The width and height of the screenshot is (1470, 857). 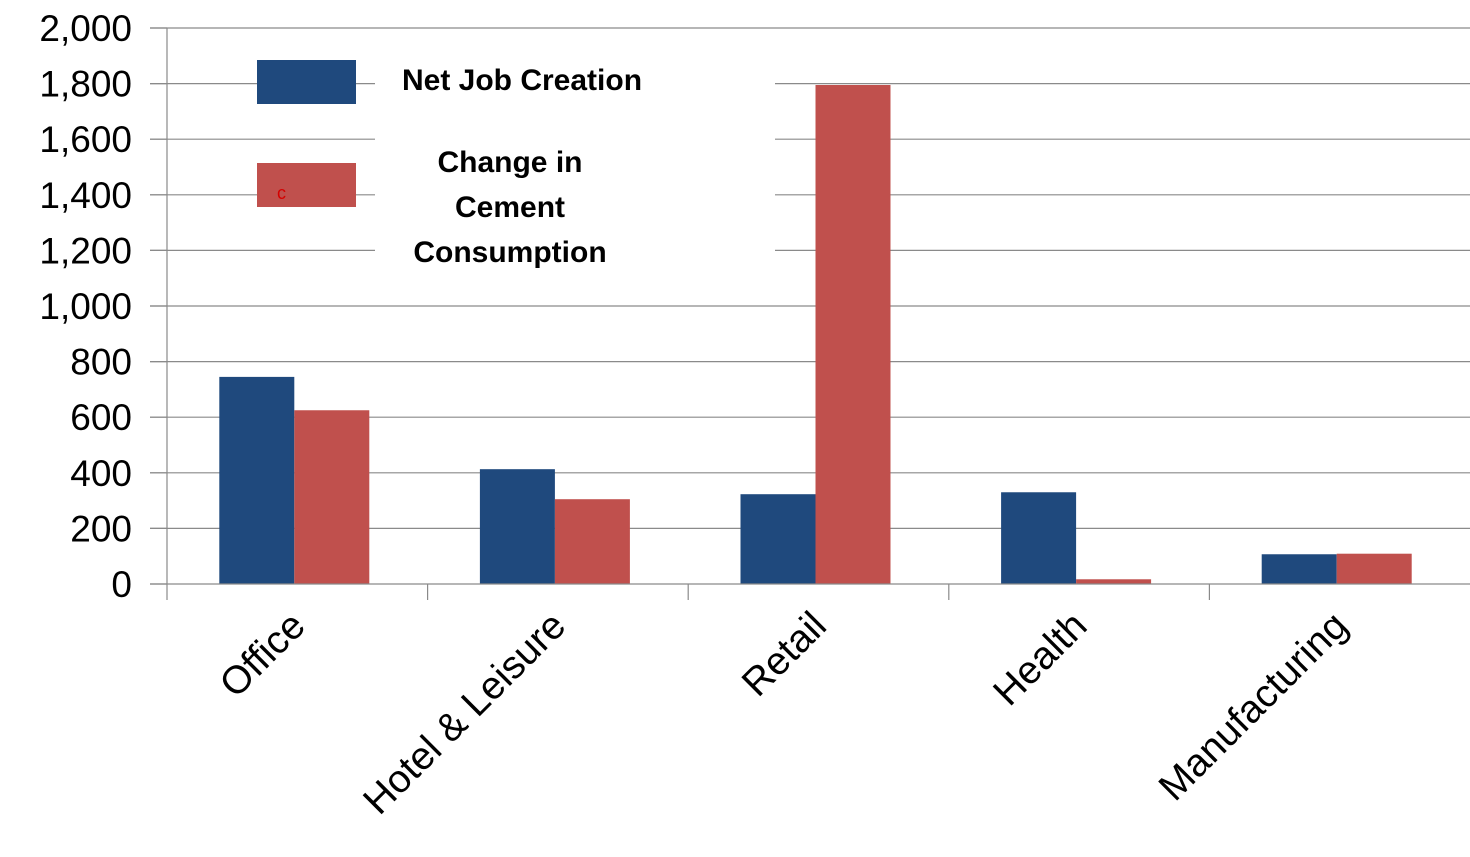 I want to click on y-tick-label-200: 200, so click(x=101, y=528).